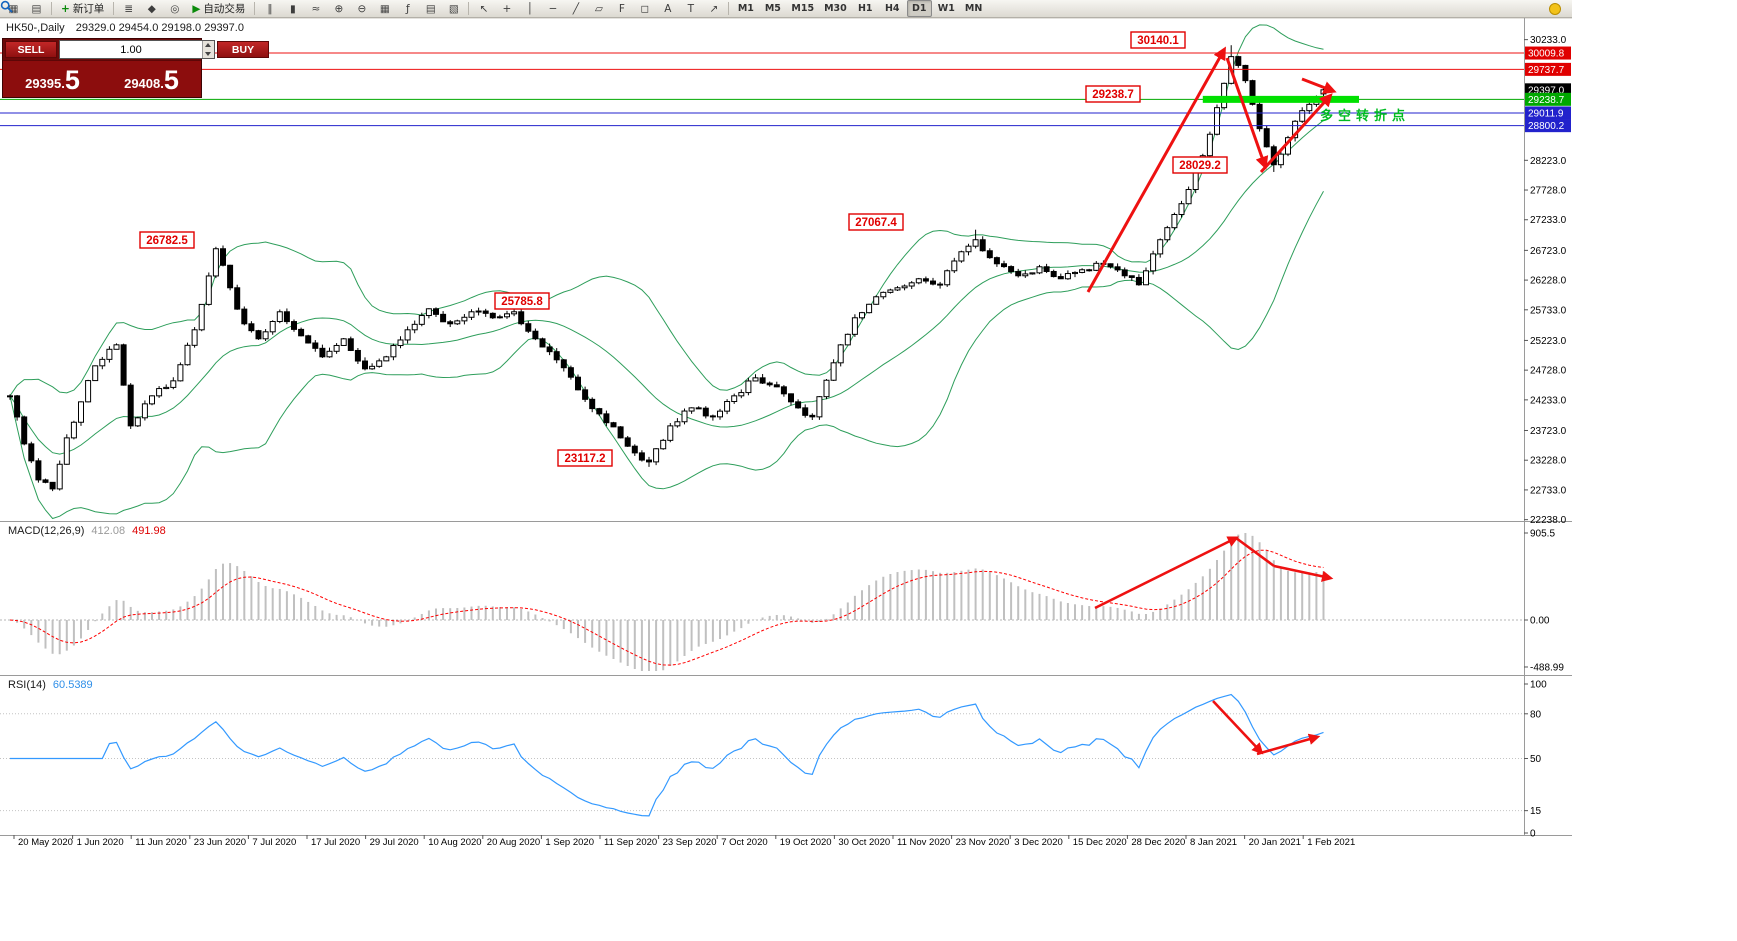  What do you see at coordinates (621, 8) in the screenshot?
I see `fibonacci-icon: F` at bounding box center [621, 8].